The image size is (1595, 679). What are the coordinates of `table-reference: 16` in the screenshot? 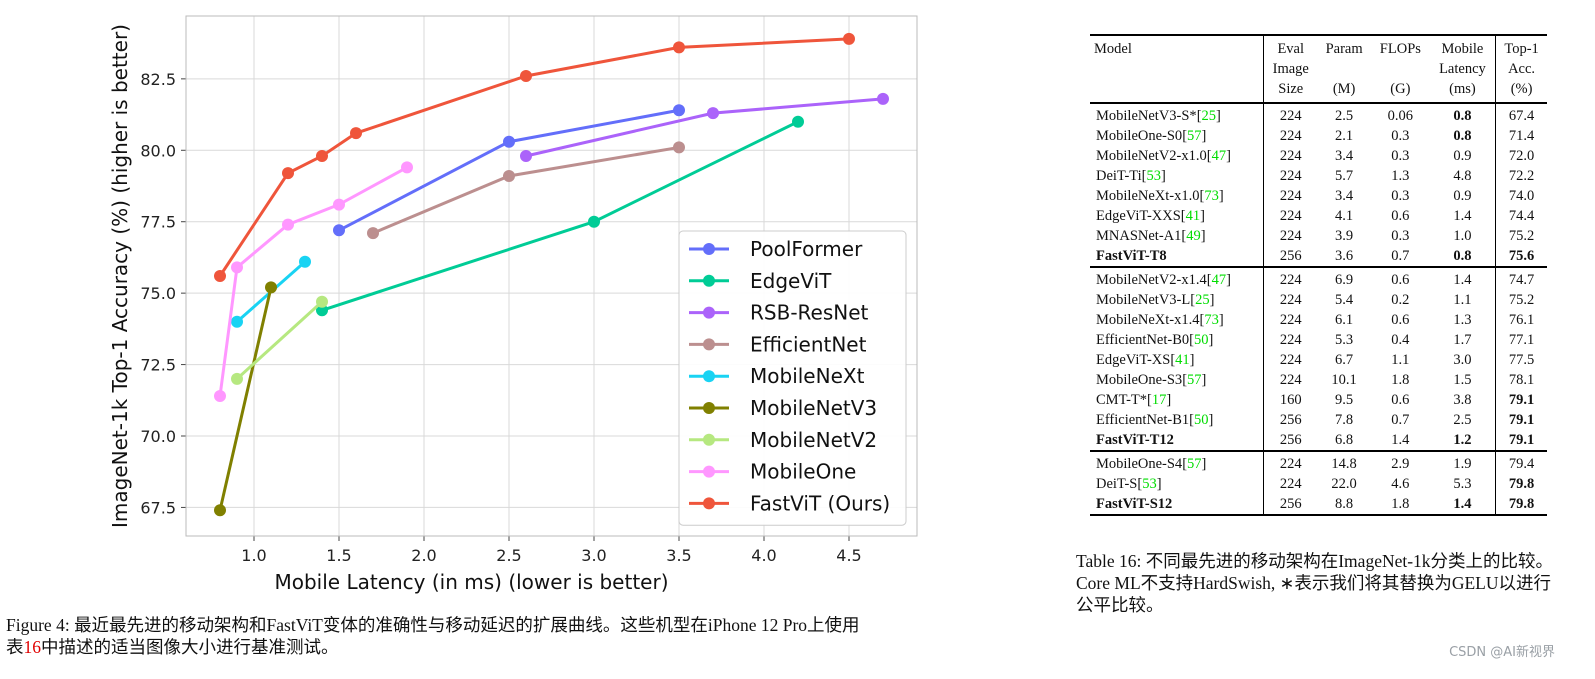 It's located at (32, 647).